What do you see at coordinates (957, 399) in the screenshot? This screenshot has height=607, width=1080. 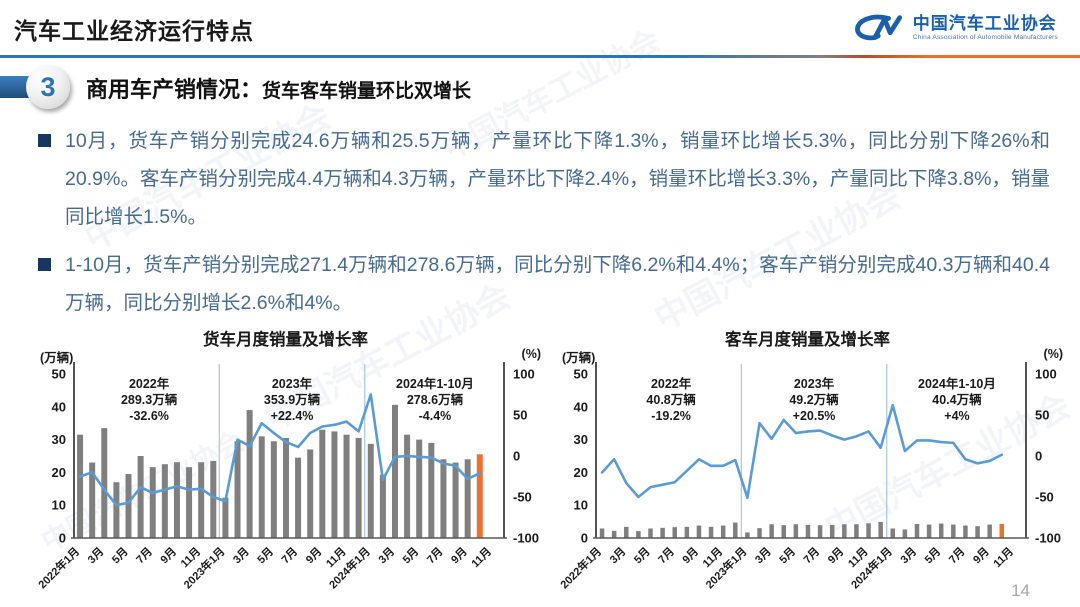 I see `svg-text: 40.4万辆` at bounding box center [957, 399].